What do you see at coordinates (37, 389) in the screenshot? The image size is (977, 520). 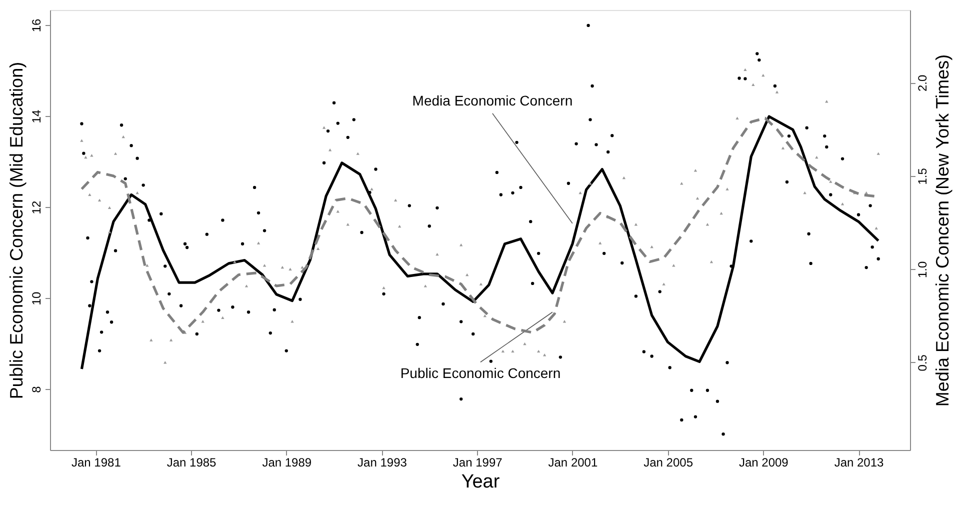 I see `y-tick-label: 8` at bounding box center [37, 389].